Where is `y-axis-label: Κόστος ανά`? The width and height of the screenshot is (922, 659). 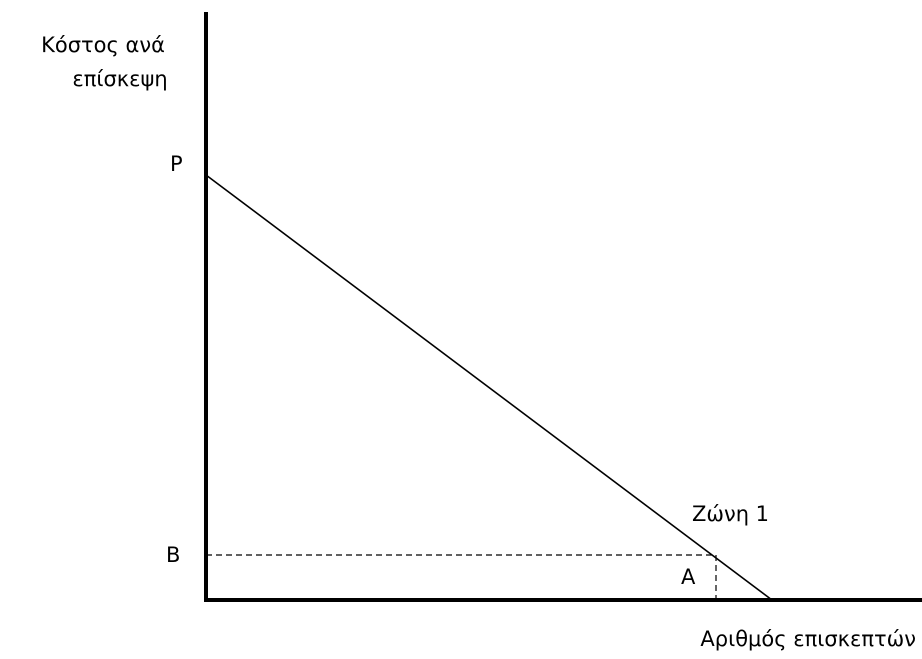
y-axis-label: Κόστος ανά is located at coordinates (103, 45).